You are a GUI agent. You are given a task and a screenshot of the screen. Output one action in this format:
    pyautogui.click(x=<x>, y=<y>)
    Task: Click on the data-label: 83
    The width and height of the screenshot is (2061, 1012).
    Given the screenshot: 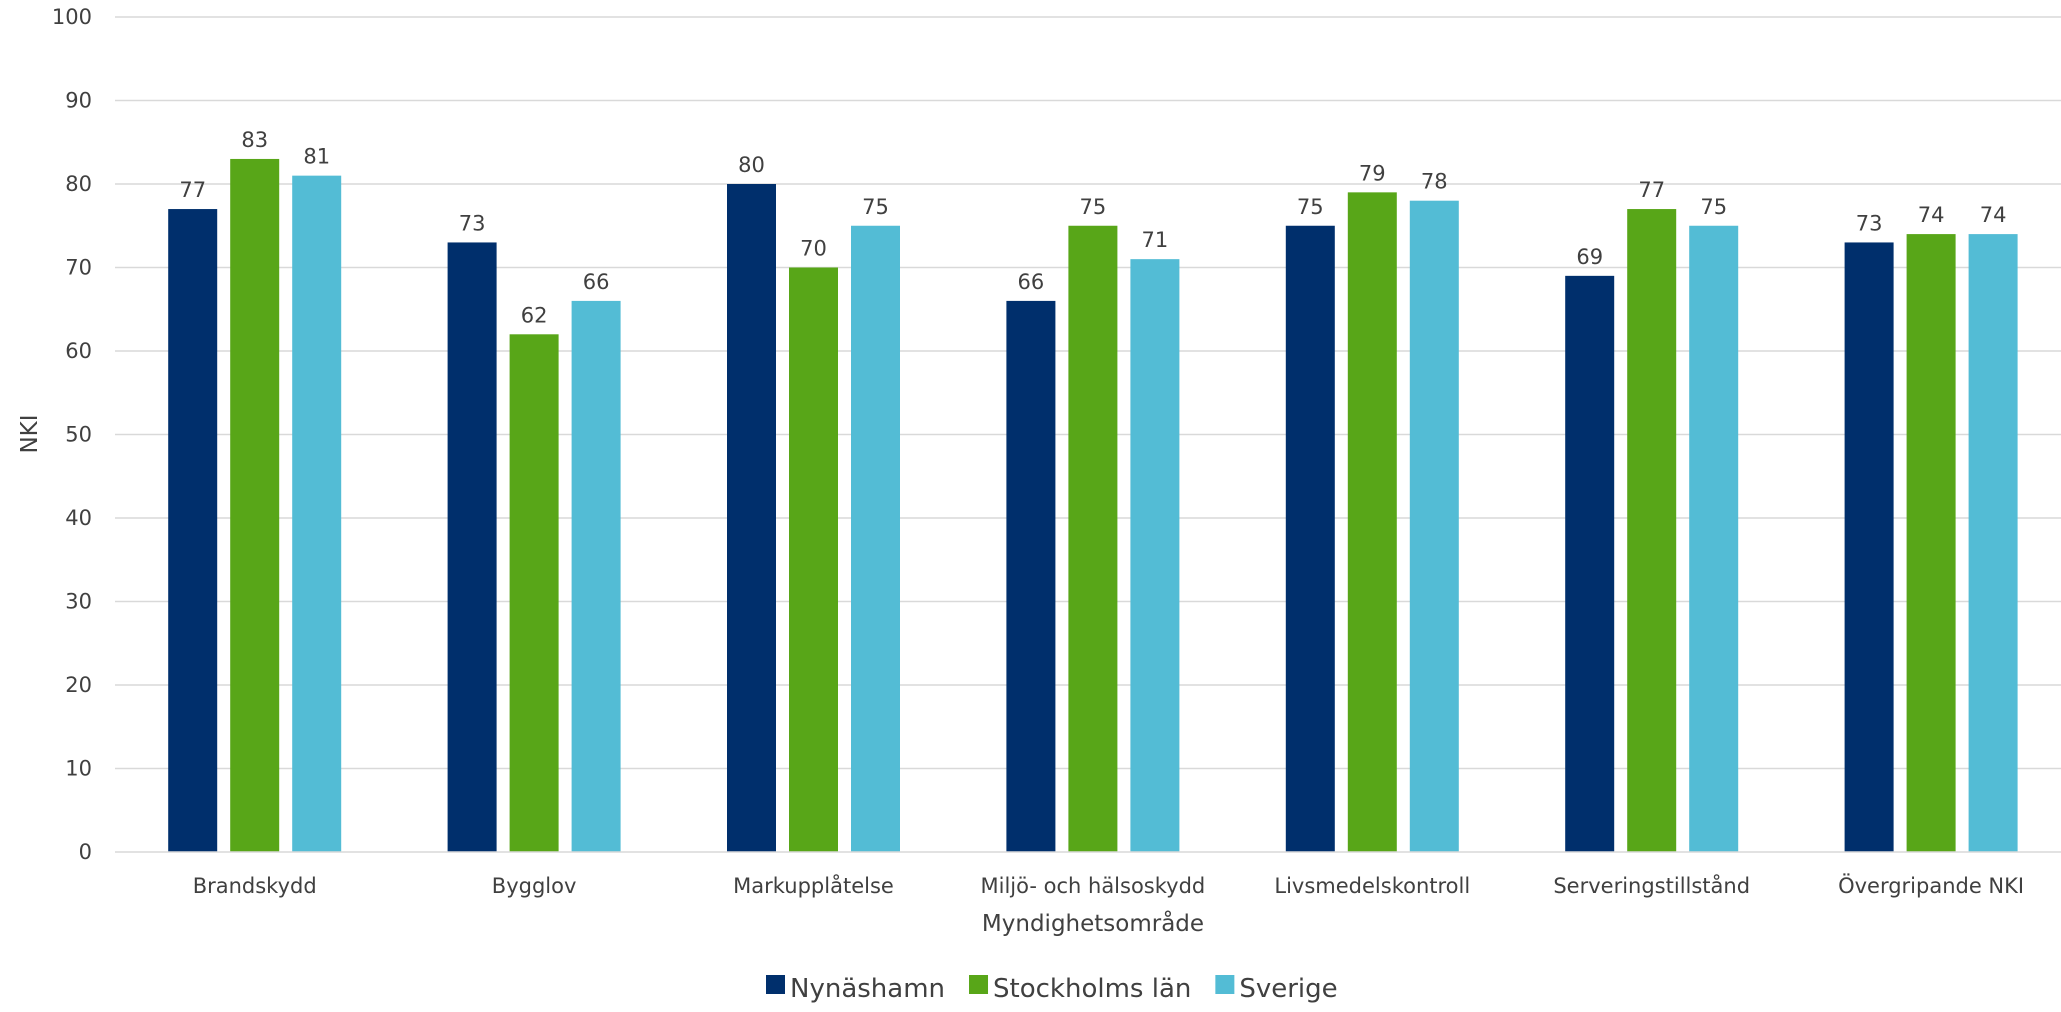 What is the action you would take?
    pyautogui.click(x=254, y=140)
    